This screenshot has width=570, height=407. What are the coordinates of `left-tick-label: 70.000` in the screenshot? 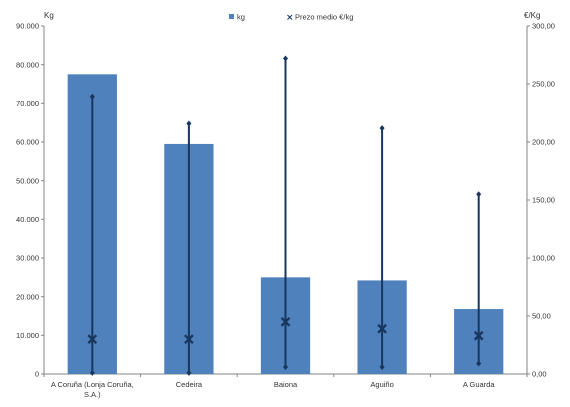 It's located at (27, 103).